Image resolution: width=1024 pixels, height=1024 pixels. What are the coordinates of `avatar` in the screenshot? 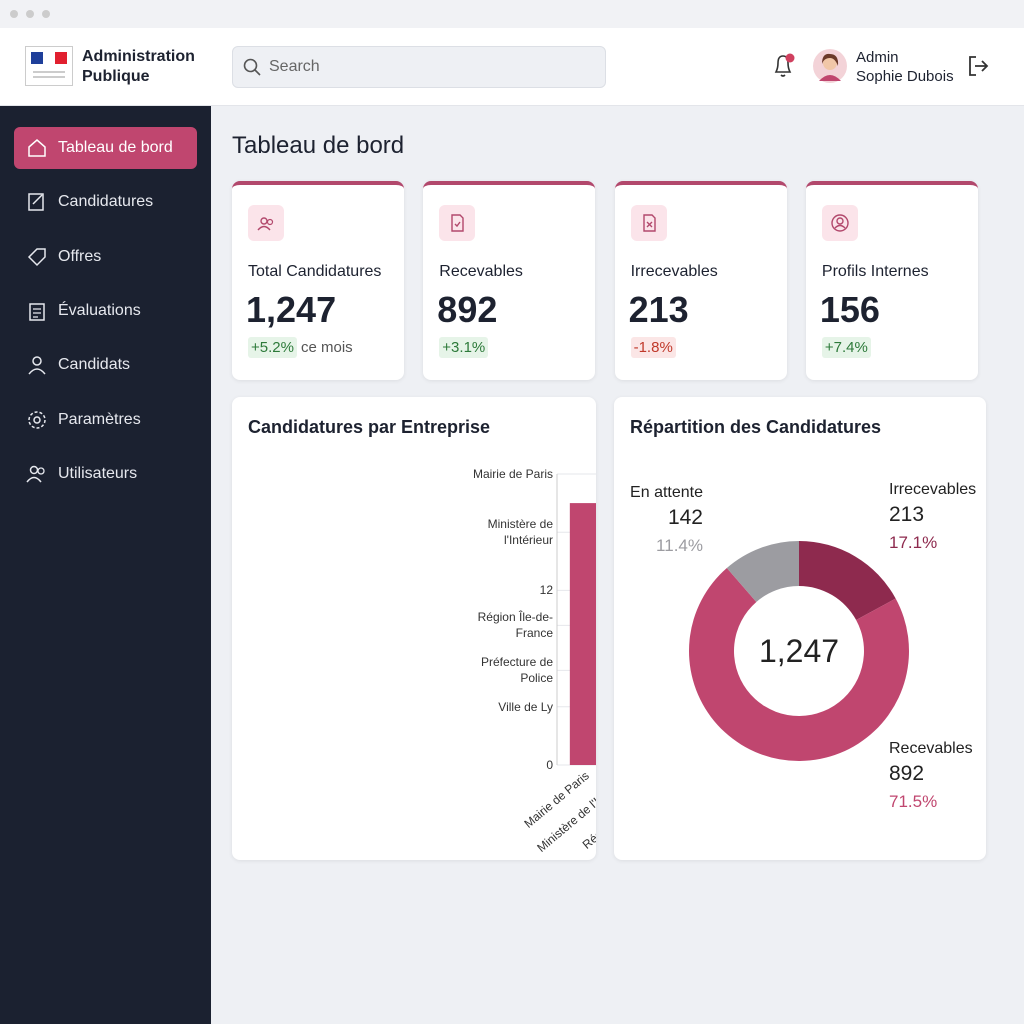 It's located at (830, 66).